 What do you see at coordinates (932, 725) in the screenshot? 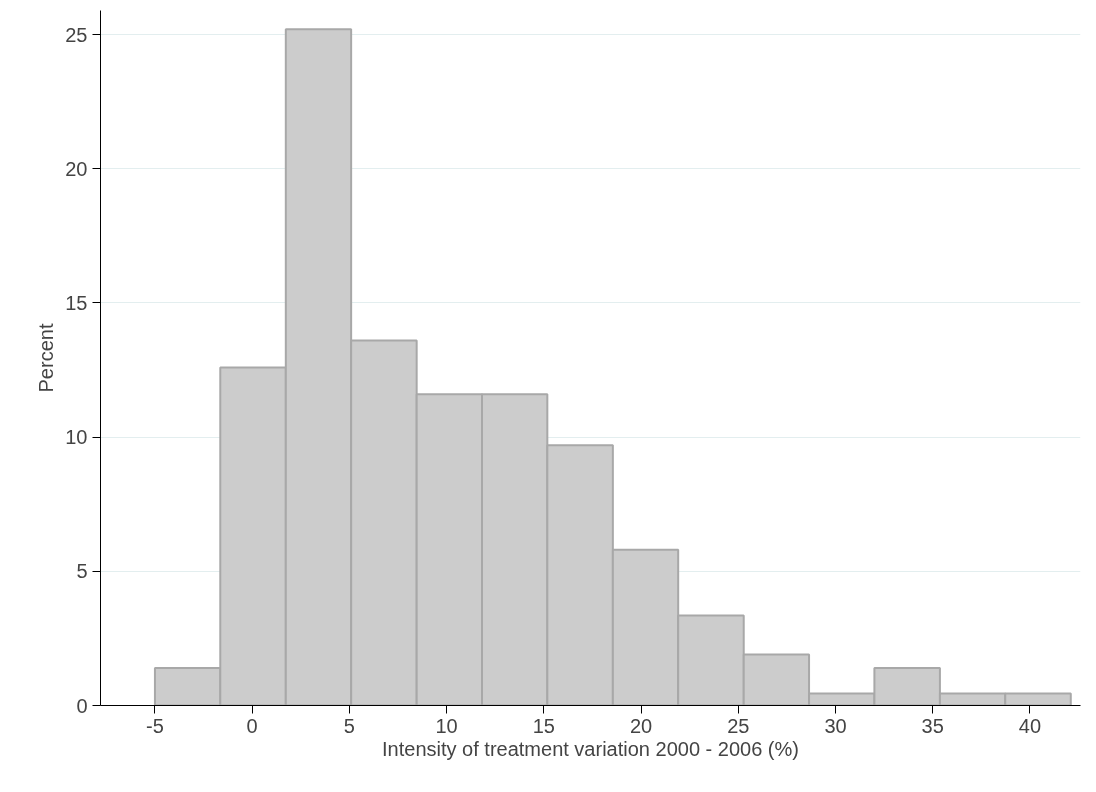
I see `x-tick-label: 35` at bounding box center [932, 725].